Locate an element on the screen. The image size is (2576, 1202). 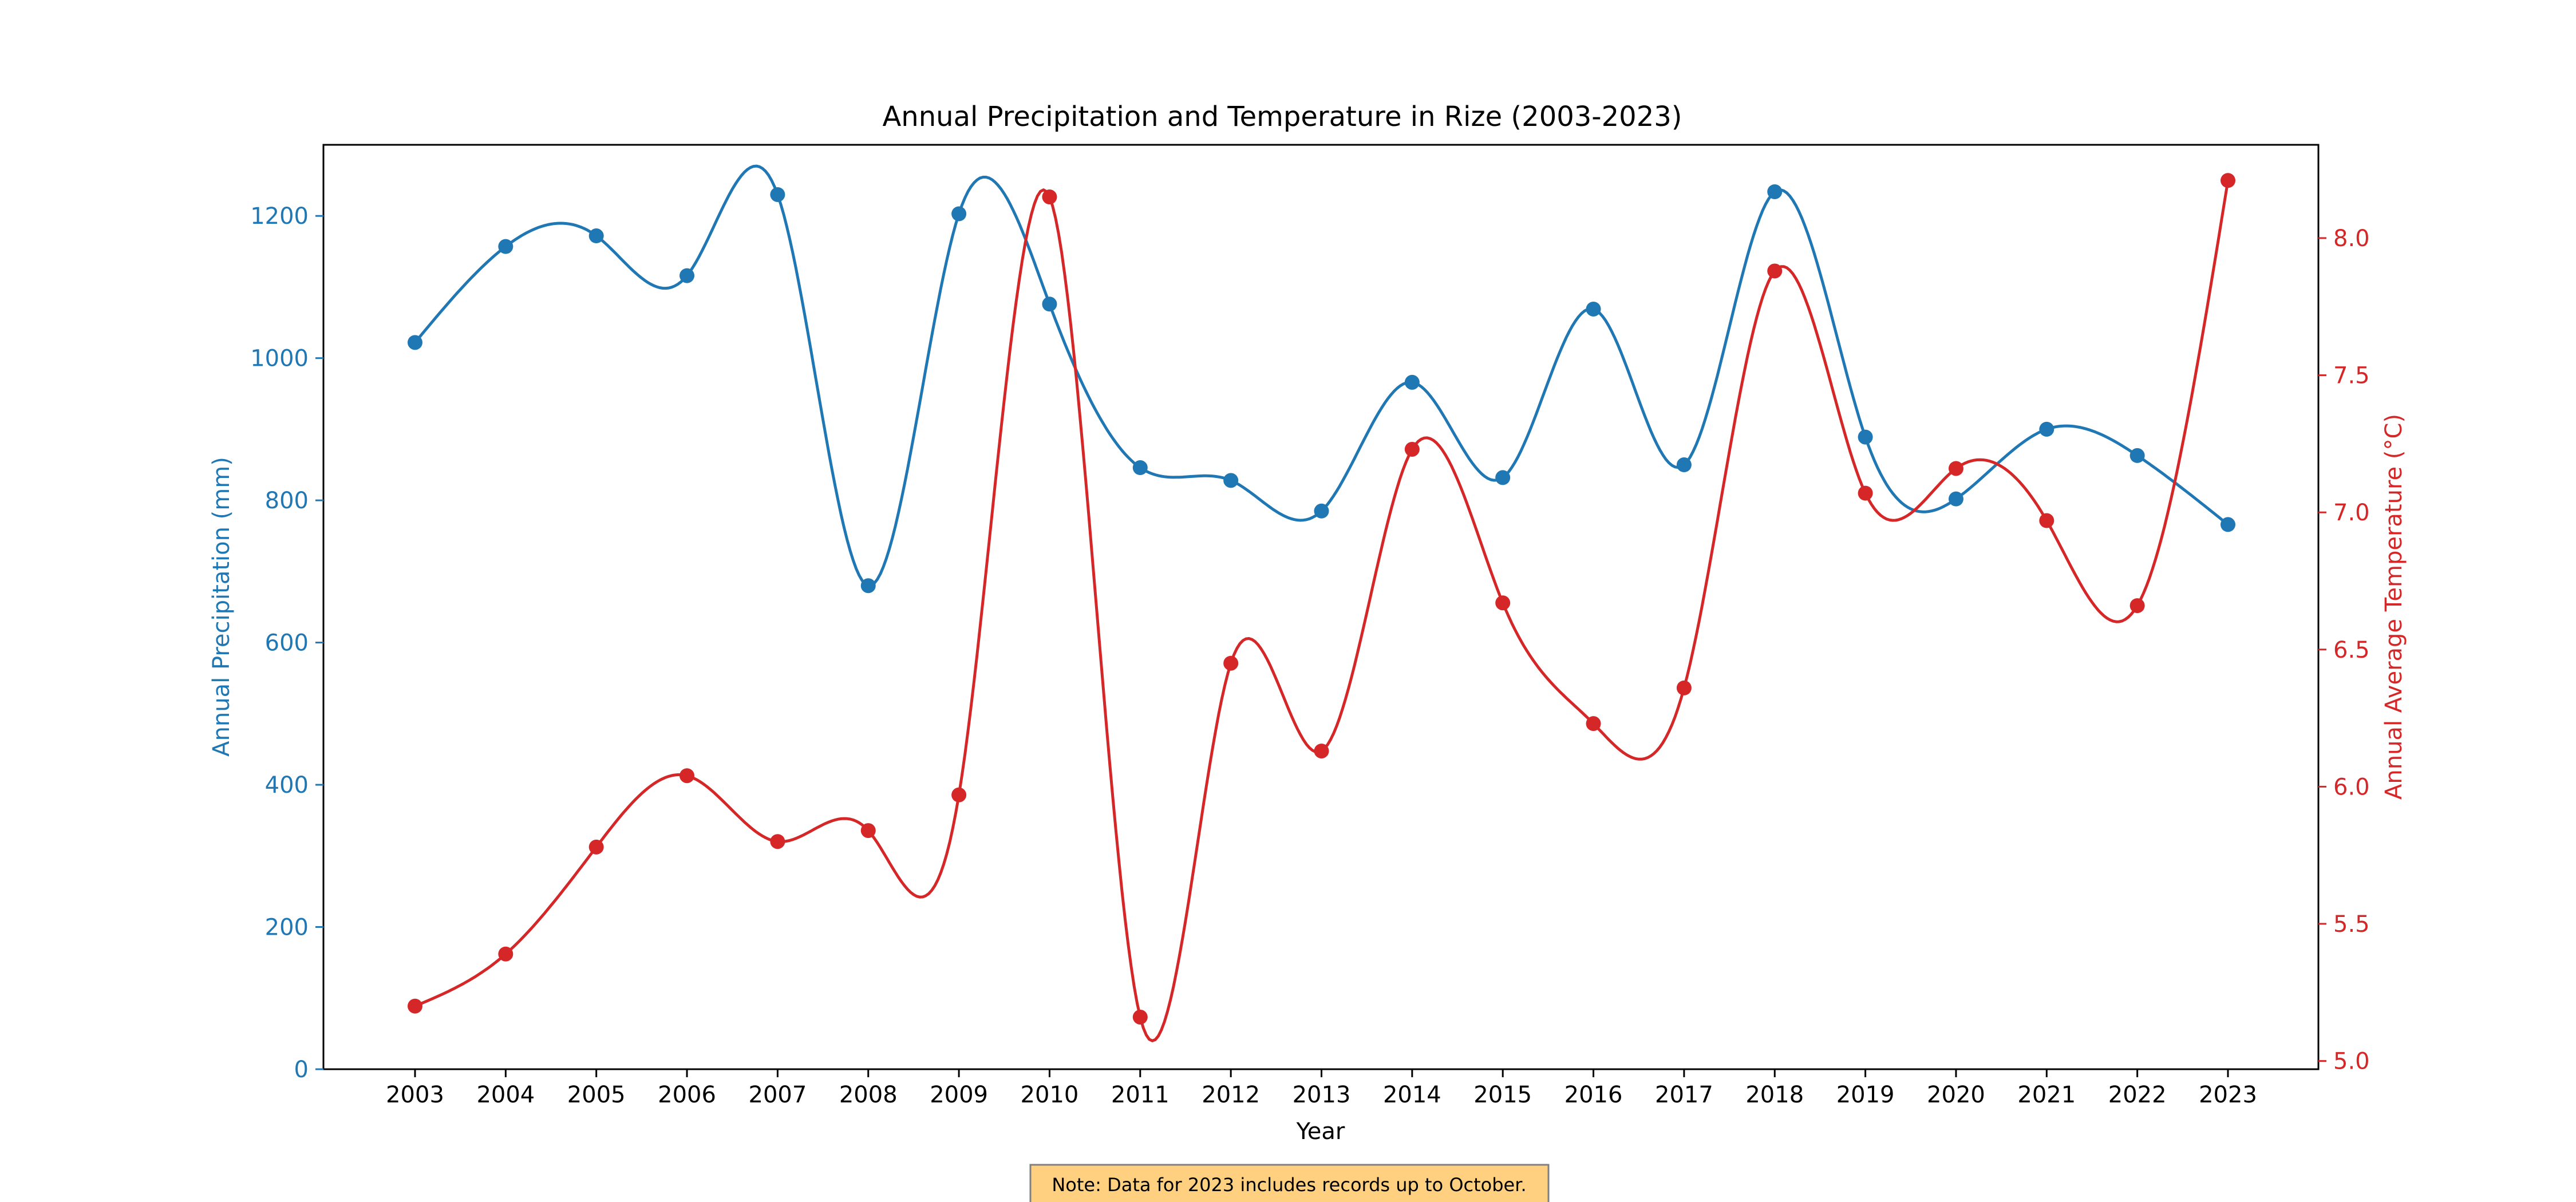
x-tick-label: 2016 is located at coordinates (1593, 1095).